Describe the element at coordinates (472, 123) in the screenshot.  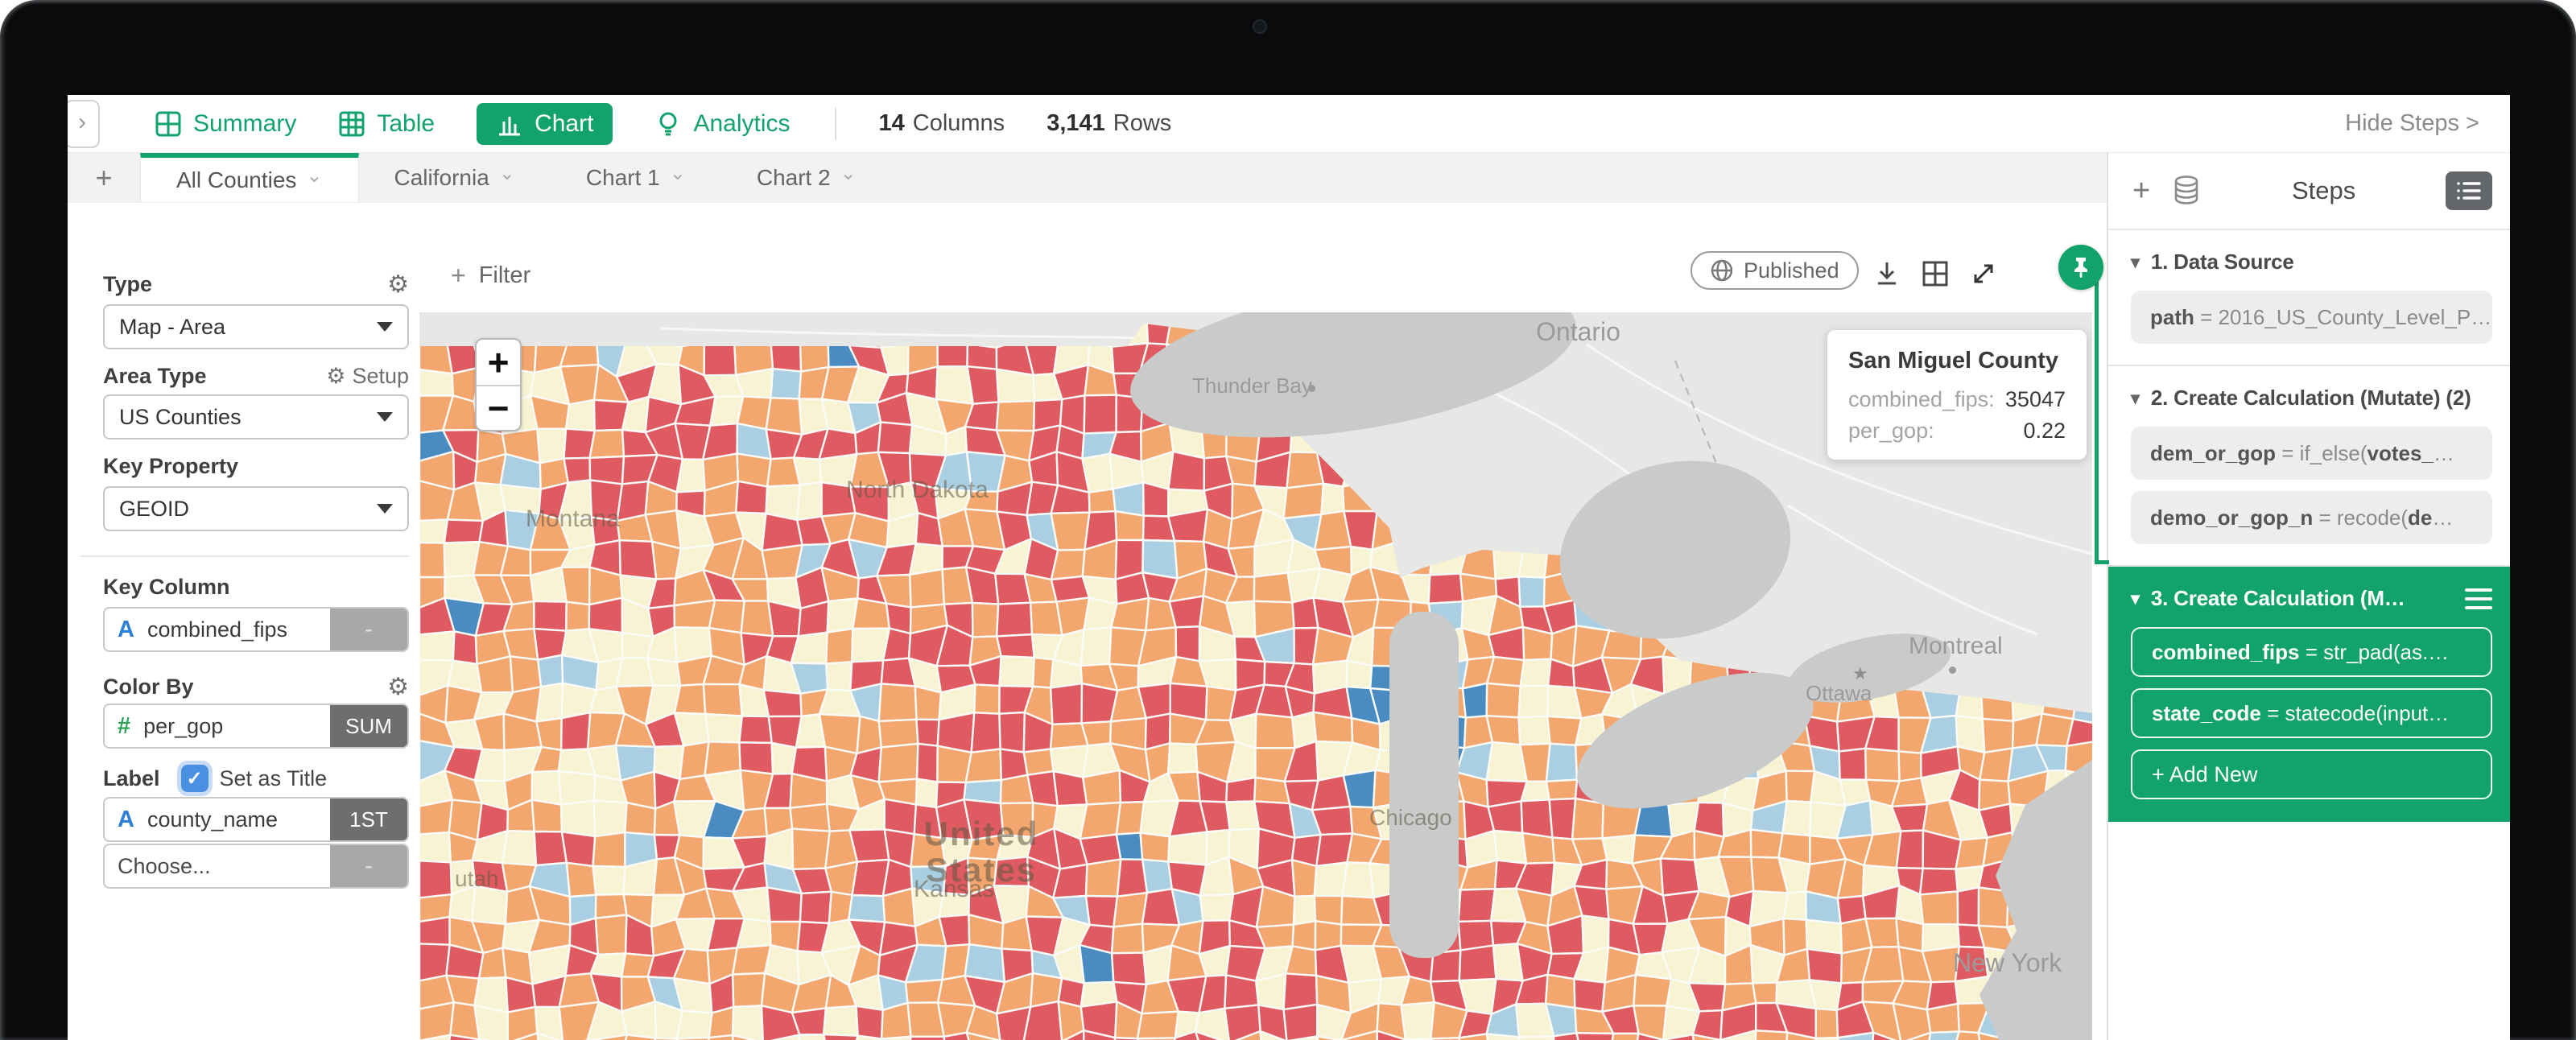
I see `view-switcher: Summary Table Chart Analytics` at that location.